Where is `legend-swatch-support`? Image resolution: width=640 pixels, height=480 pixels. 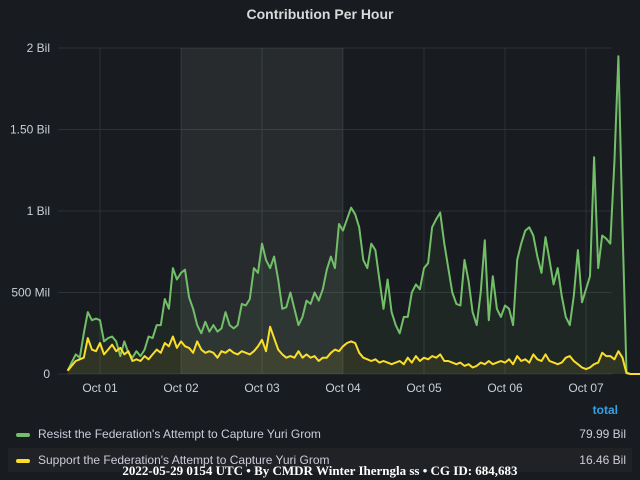 legend-swatch-support is located at coordinates (23, 461).